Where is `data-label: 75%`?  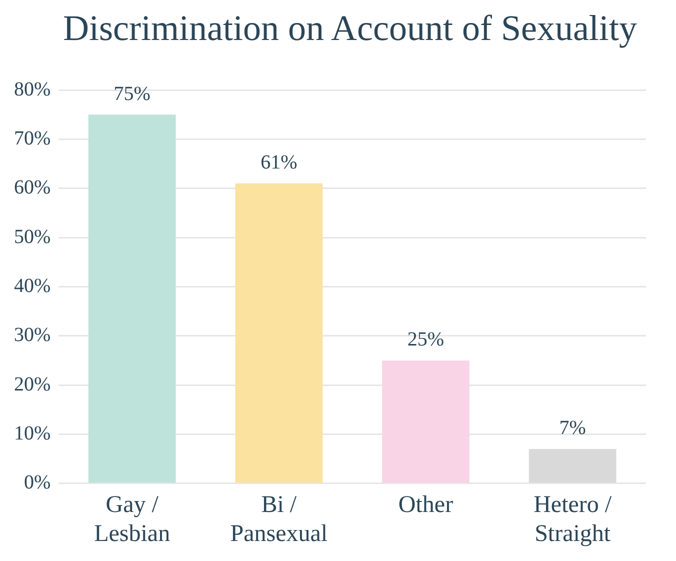
data-label: 75% is located at coordinates (132, 93).